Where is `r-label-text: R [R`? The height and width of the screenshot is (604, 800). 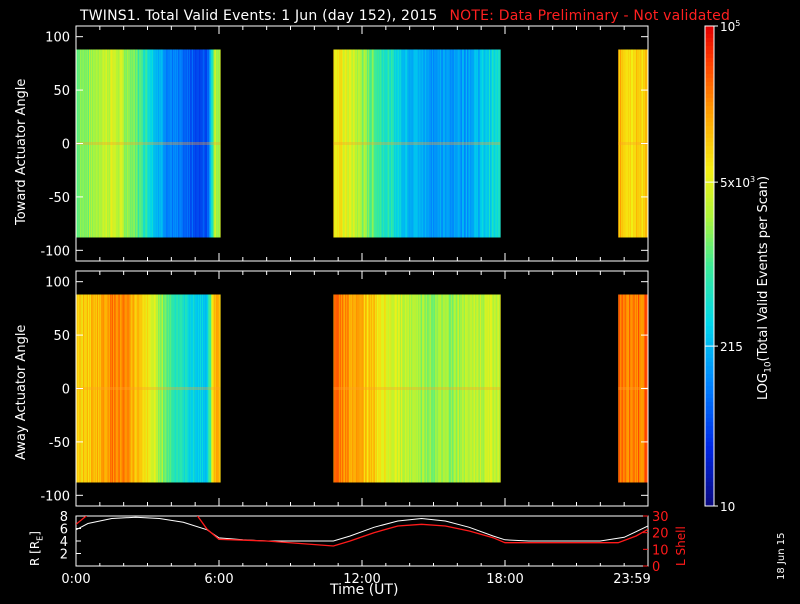
r-label-text: R [R is located at coordinates (35, 553).